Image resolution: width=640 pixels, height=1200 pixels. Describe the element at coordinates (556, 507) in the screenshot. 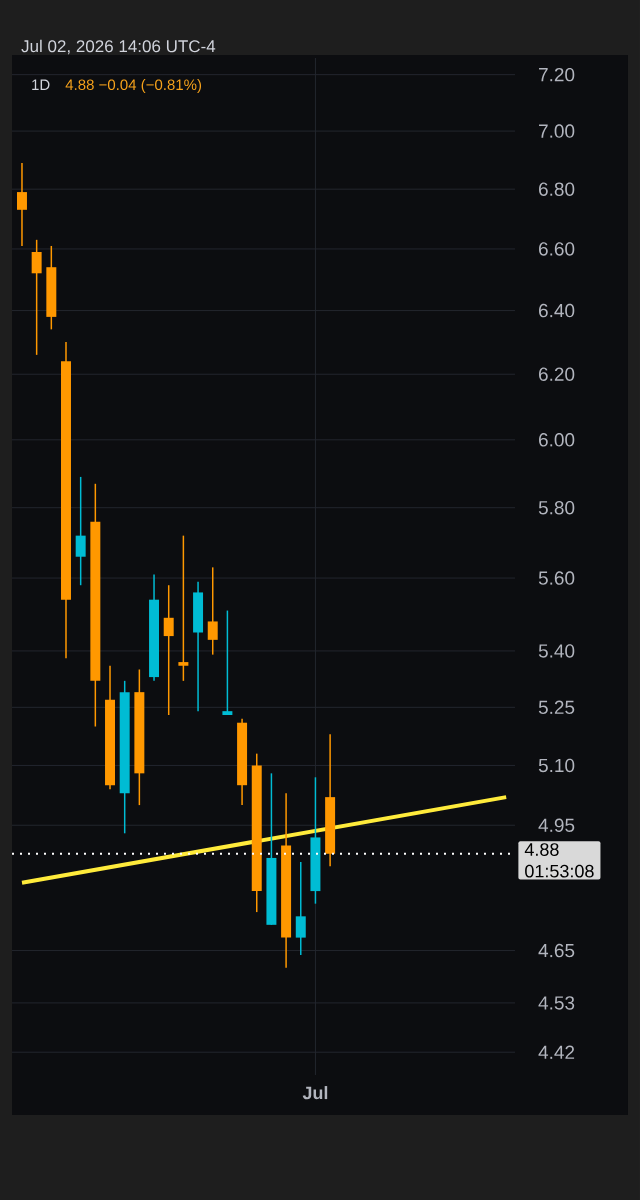

I see `y-tick-label: 5.80` at that location.